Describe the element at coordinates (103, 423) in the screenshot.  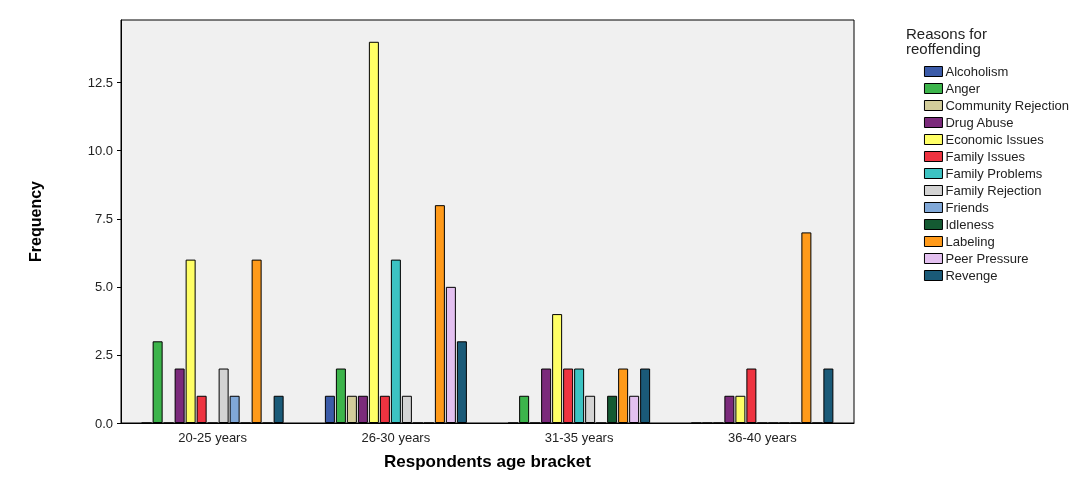
I see `y-tick-label: 0.0` at that location.